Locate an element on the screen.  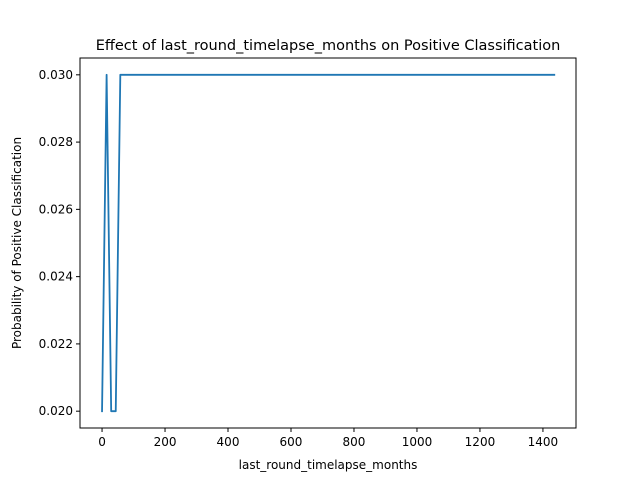
x-axis-label: last_round_timelapse_months is located at coordinates (328, 465).